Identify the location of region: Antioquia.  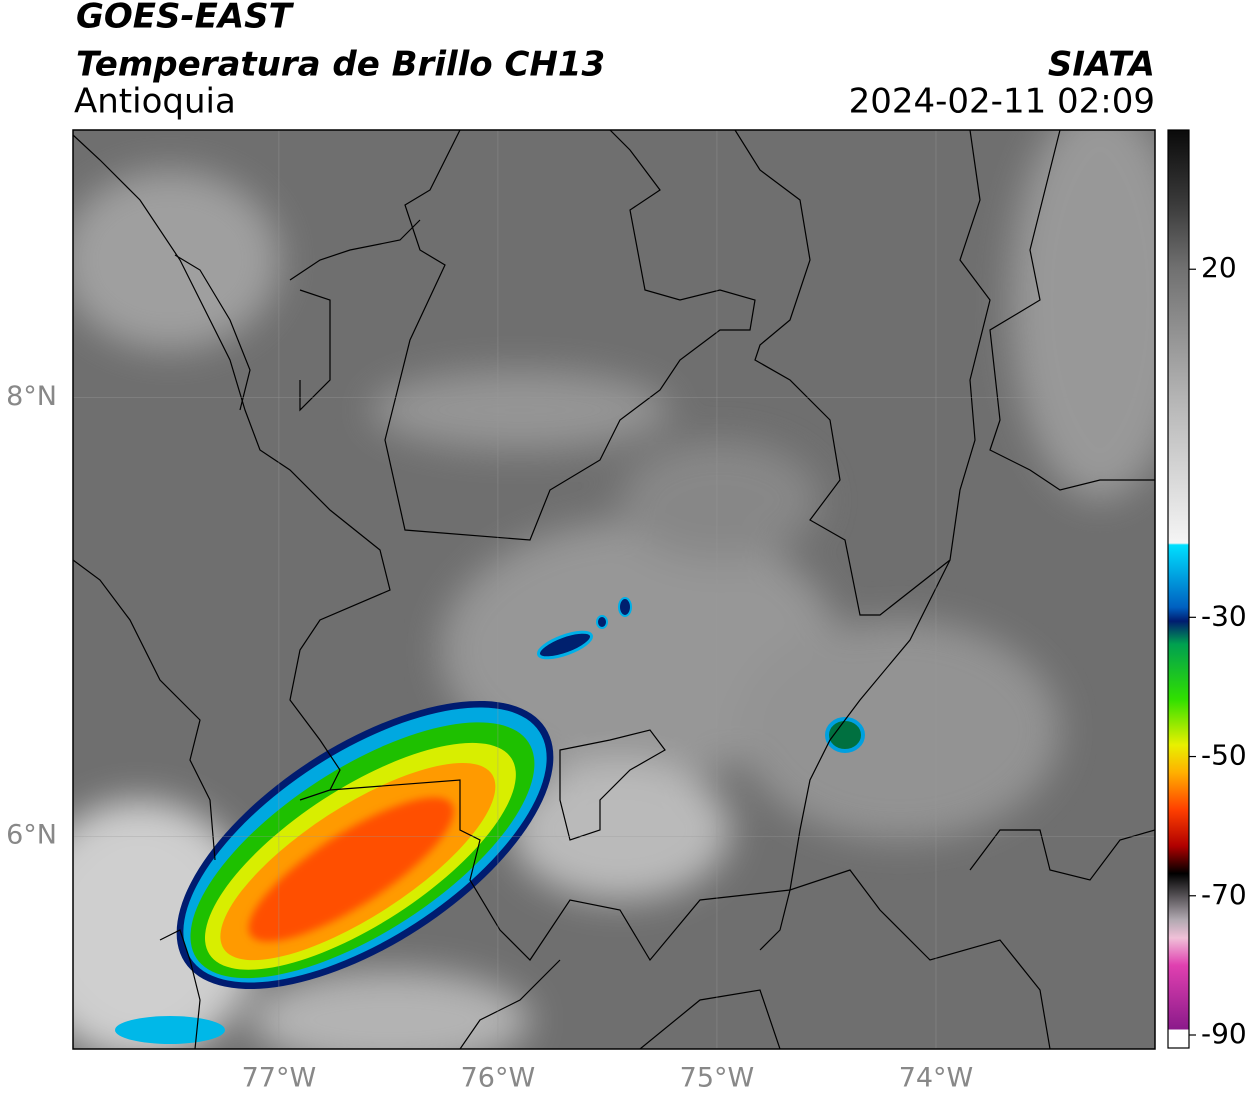
(155, 102).